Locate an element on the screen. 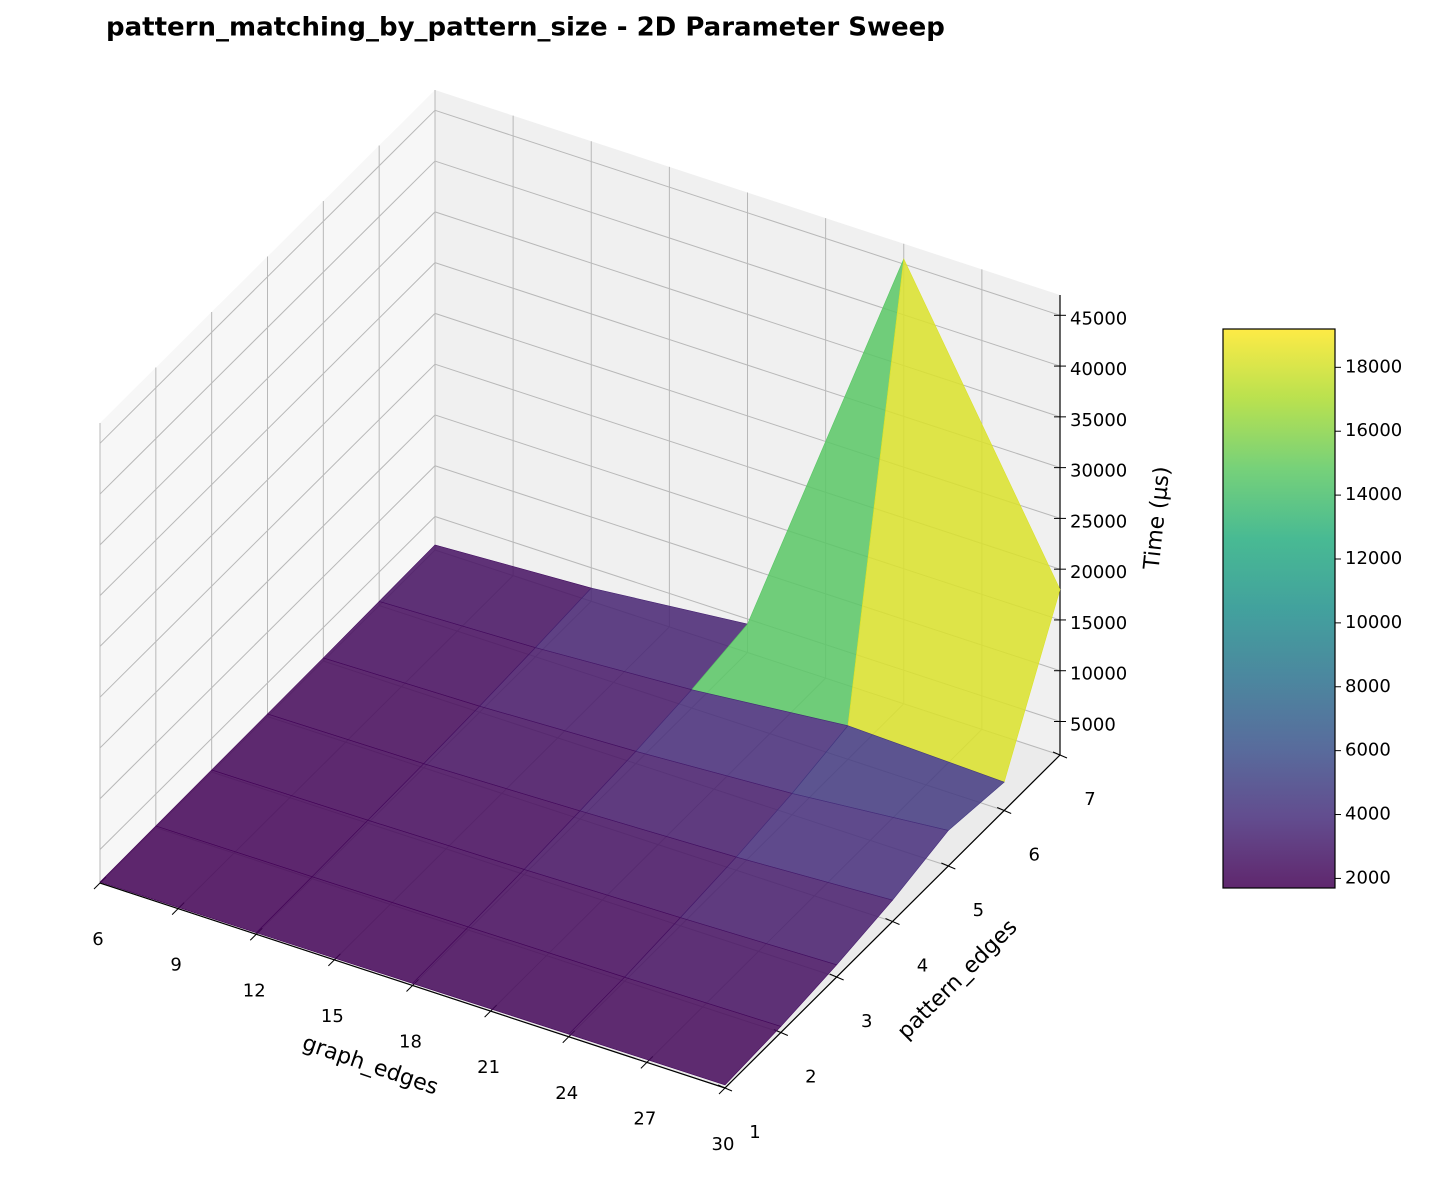 This screenshot has width=1430, height=1188. x-tick-label: 15 is located at coordinates (332, 1016).